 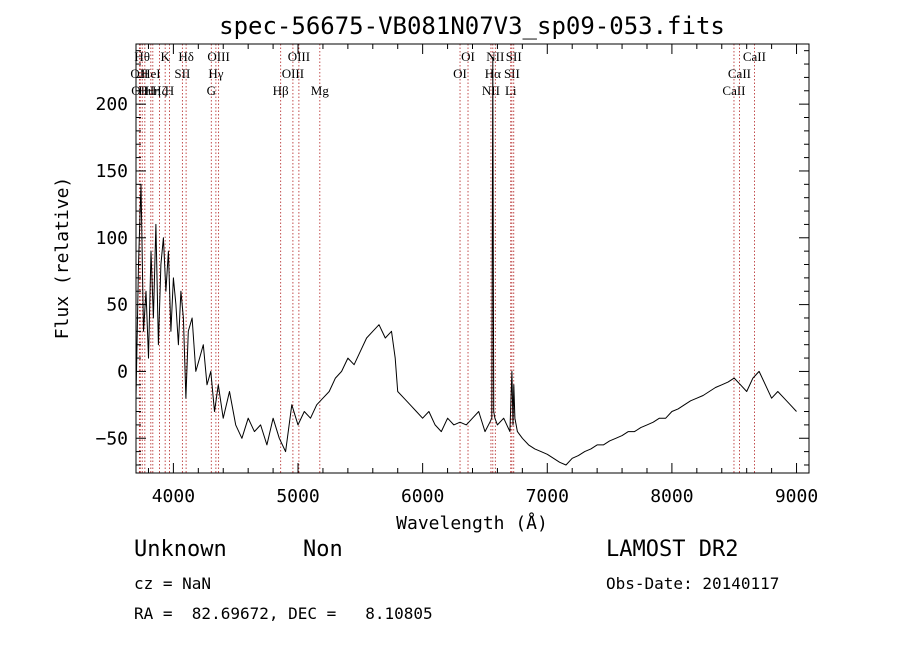 I want to click on x-tick-label: 7000, so click(x=547, y=496).